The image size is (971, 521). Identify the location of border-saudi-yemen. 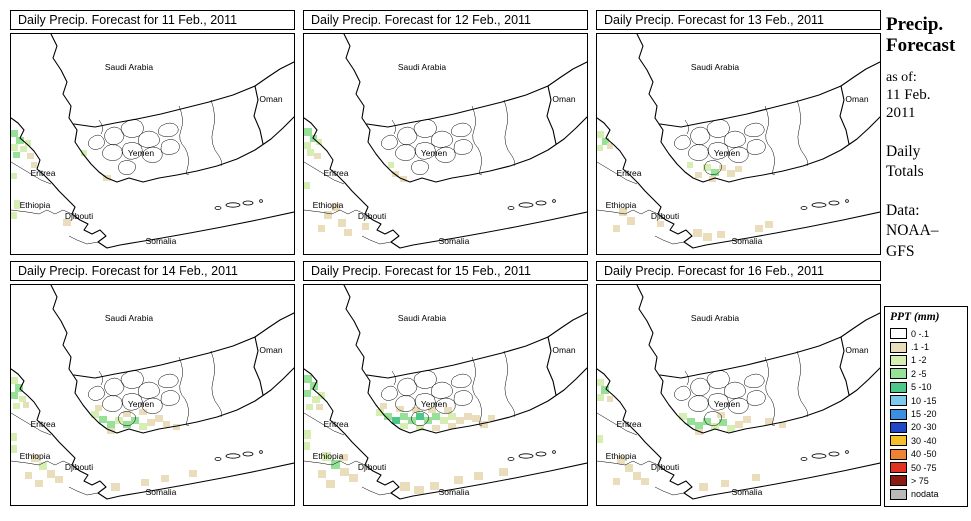
(164, 357).